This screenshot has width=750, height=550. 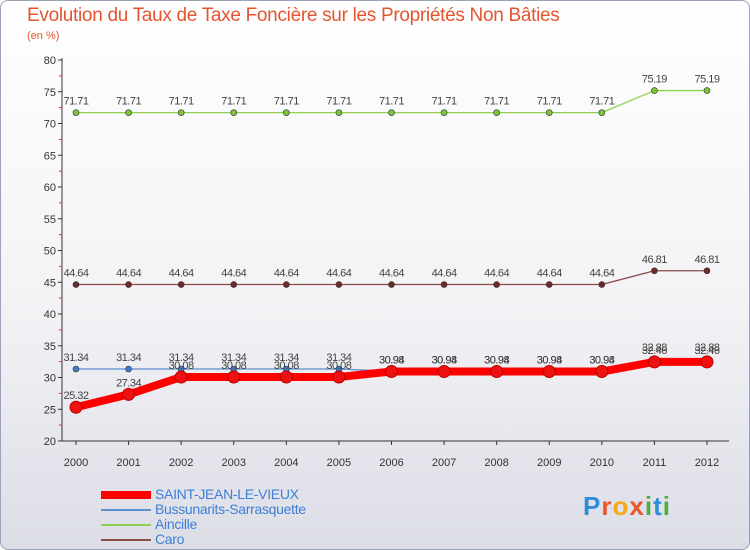 I want to click on y-tick-label-75: 75, so click(x=50, y=93).